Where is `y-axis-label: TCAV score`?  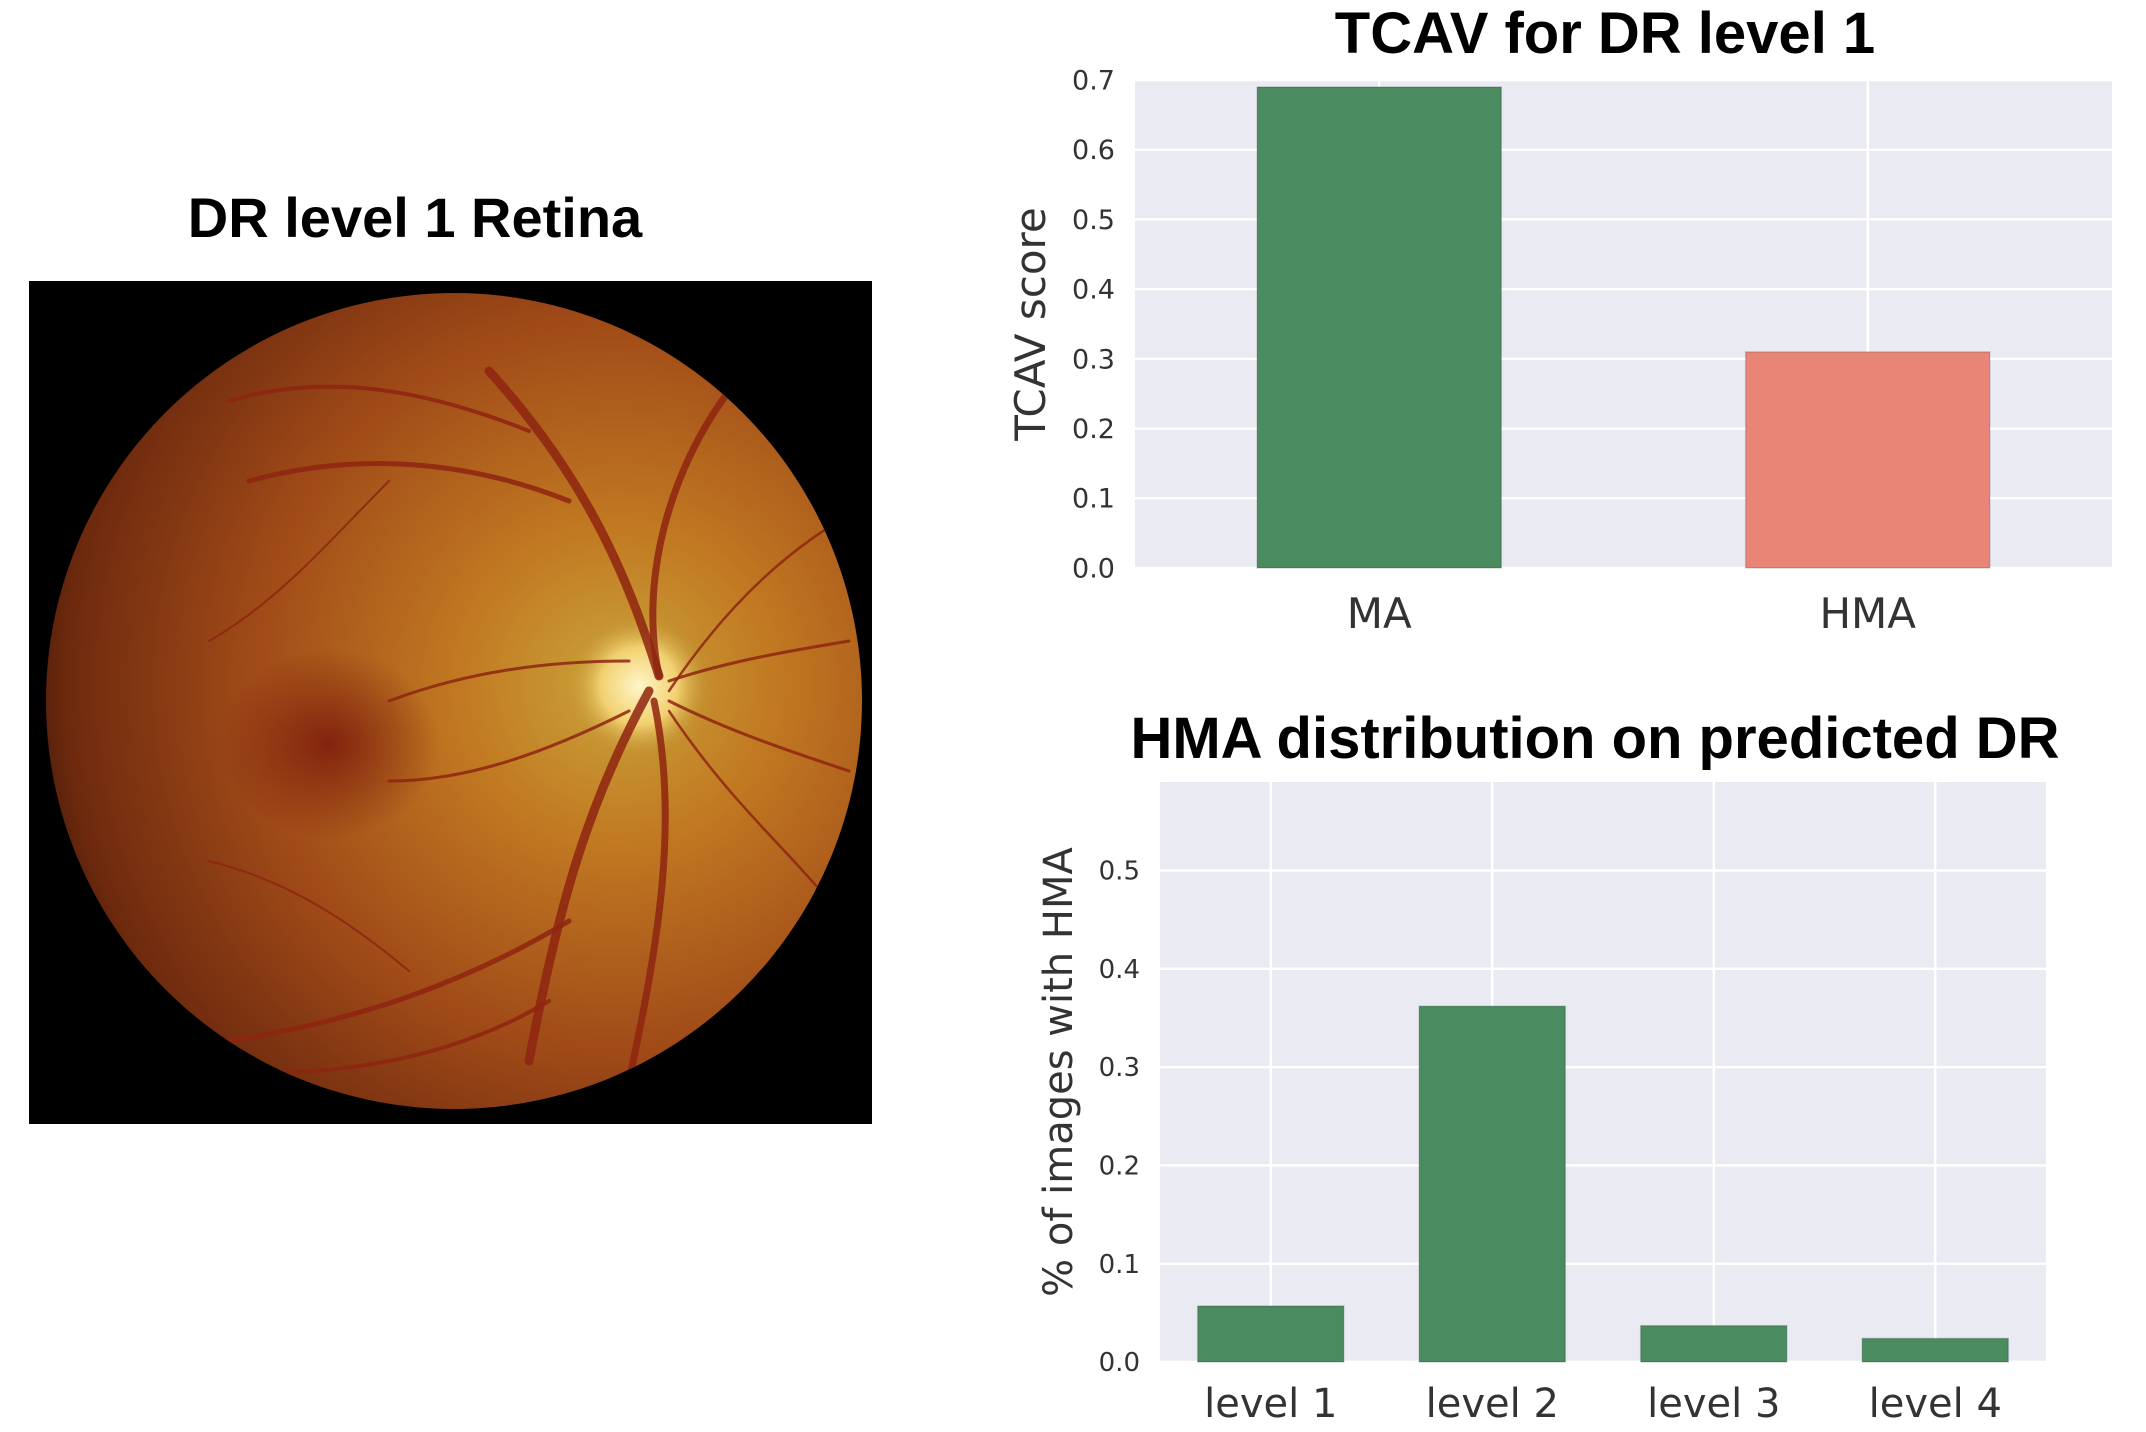
y-axis-label: TCAV score is located at coordinates (1030, 324).